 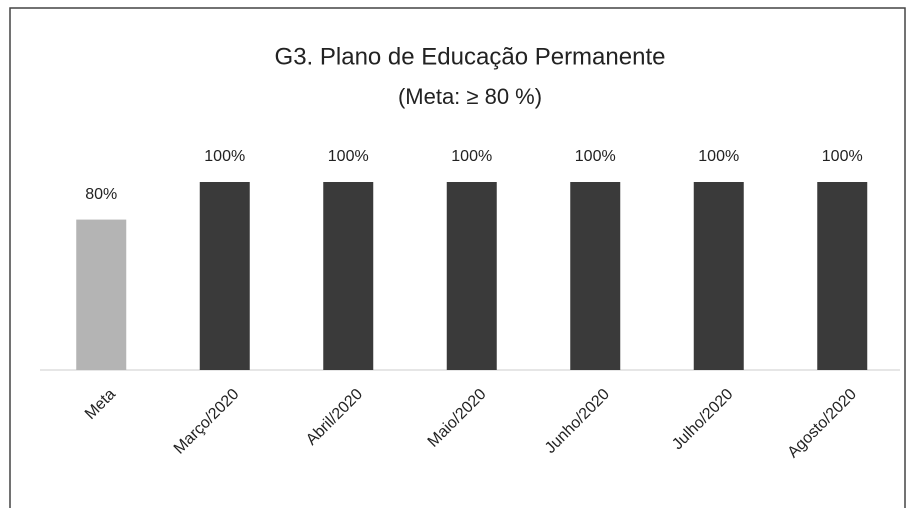 I want to click on x-tick-label: Julho/2020, so click(x=702, y=419).